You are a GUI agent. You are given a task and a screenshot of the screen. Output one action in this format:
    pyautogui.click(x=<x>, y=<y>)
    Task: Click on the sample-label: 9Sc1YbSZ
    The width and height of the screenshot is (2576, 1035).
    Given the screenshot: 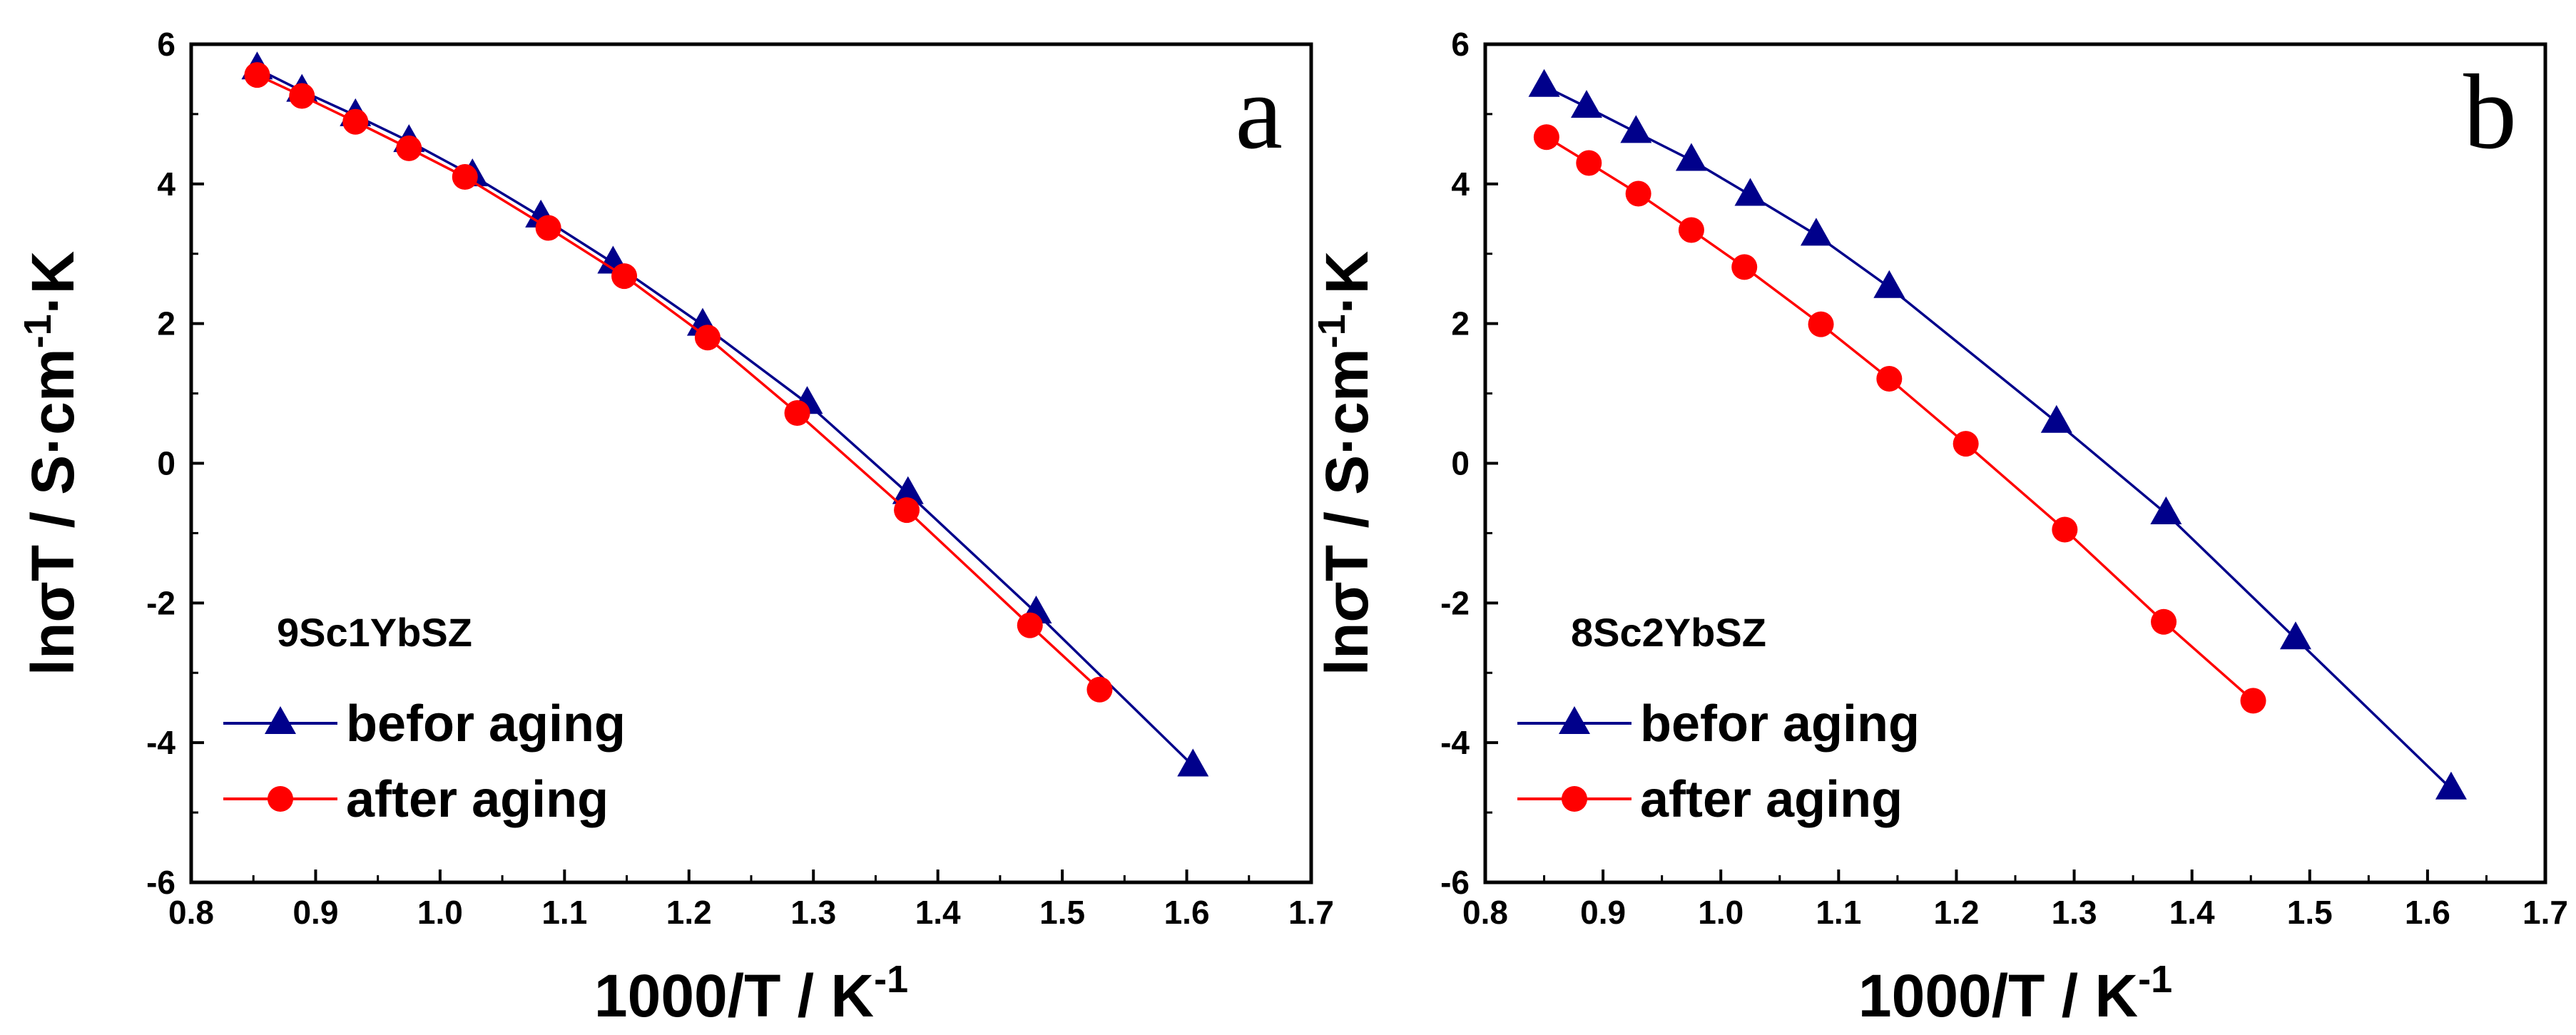 What is the action you would take?
    pyautogui.click(x=374, y=632)
    